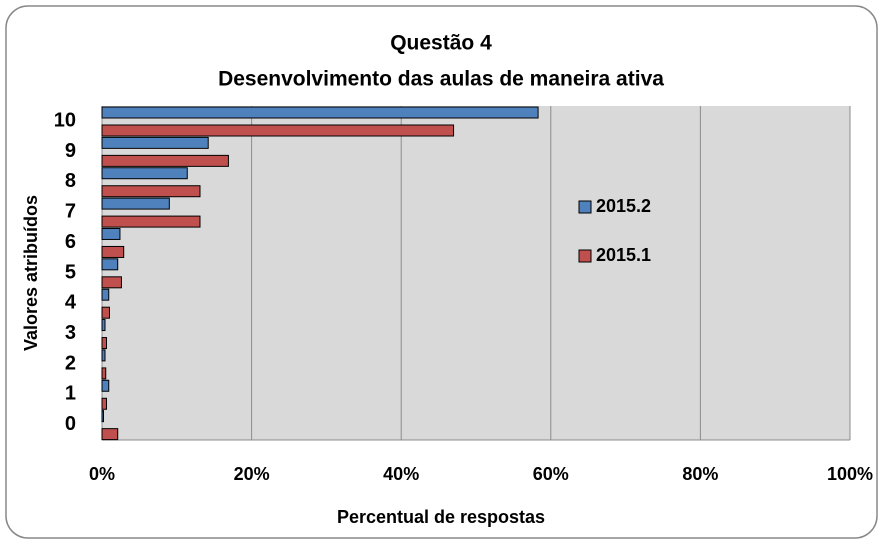 This screenshot has width=883, height=544. What do you see at coordinates (623, 206) in the screenshot?
I see `legend-label: 2015.2` at bounding box center [623, 206].